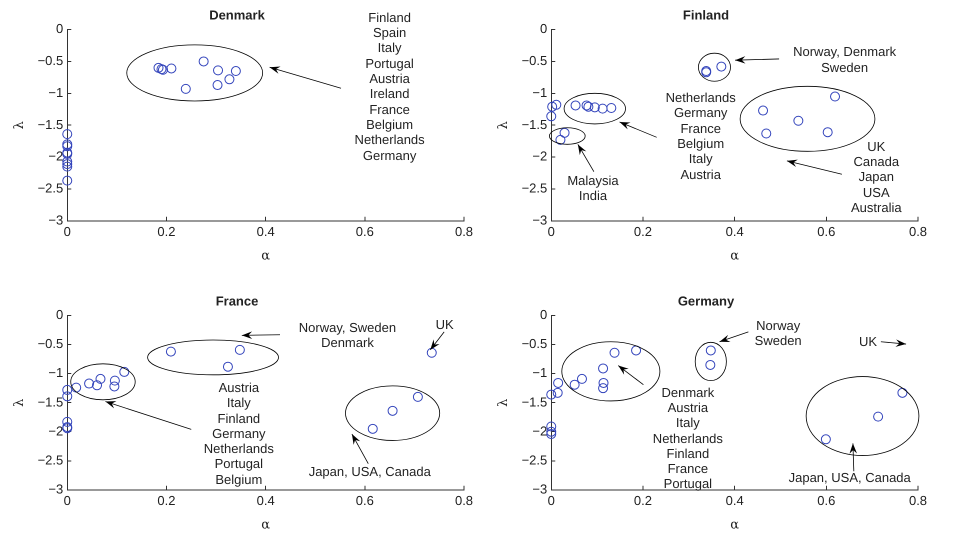 The image size is (968, 537). Describe the element at coordinates (237, 300) in the screenshot. I see `chart-title: France` at that location.